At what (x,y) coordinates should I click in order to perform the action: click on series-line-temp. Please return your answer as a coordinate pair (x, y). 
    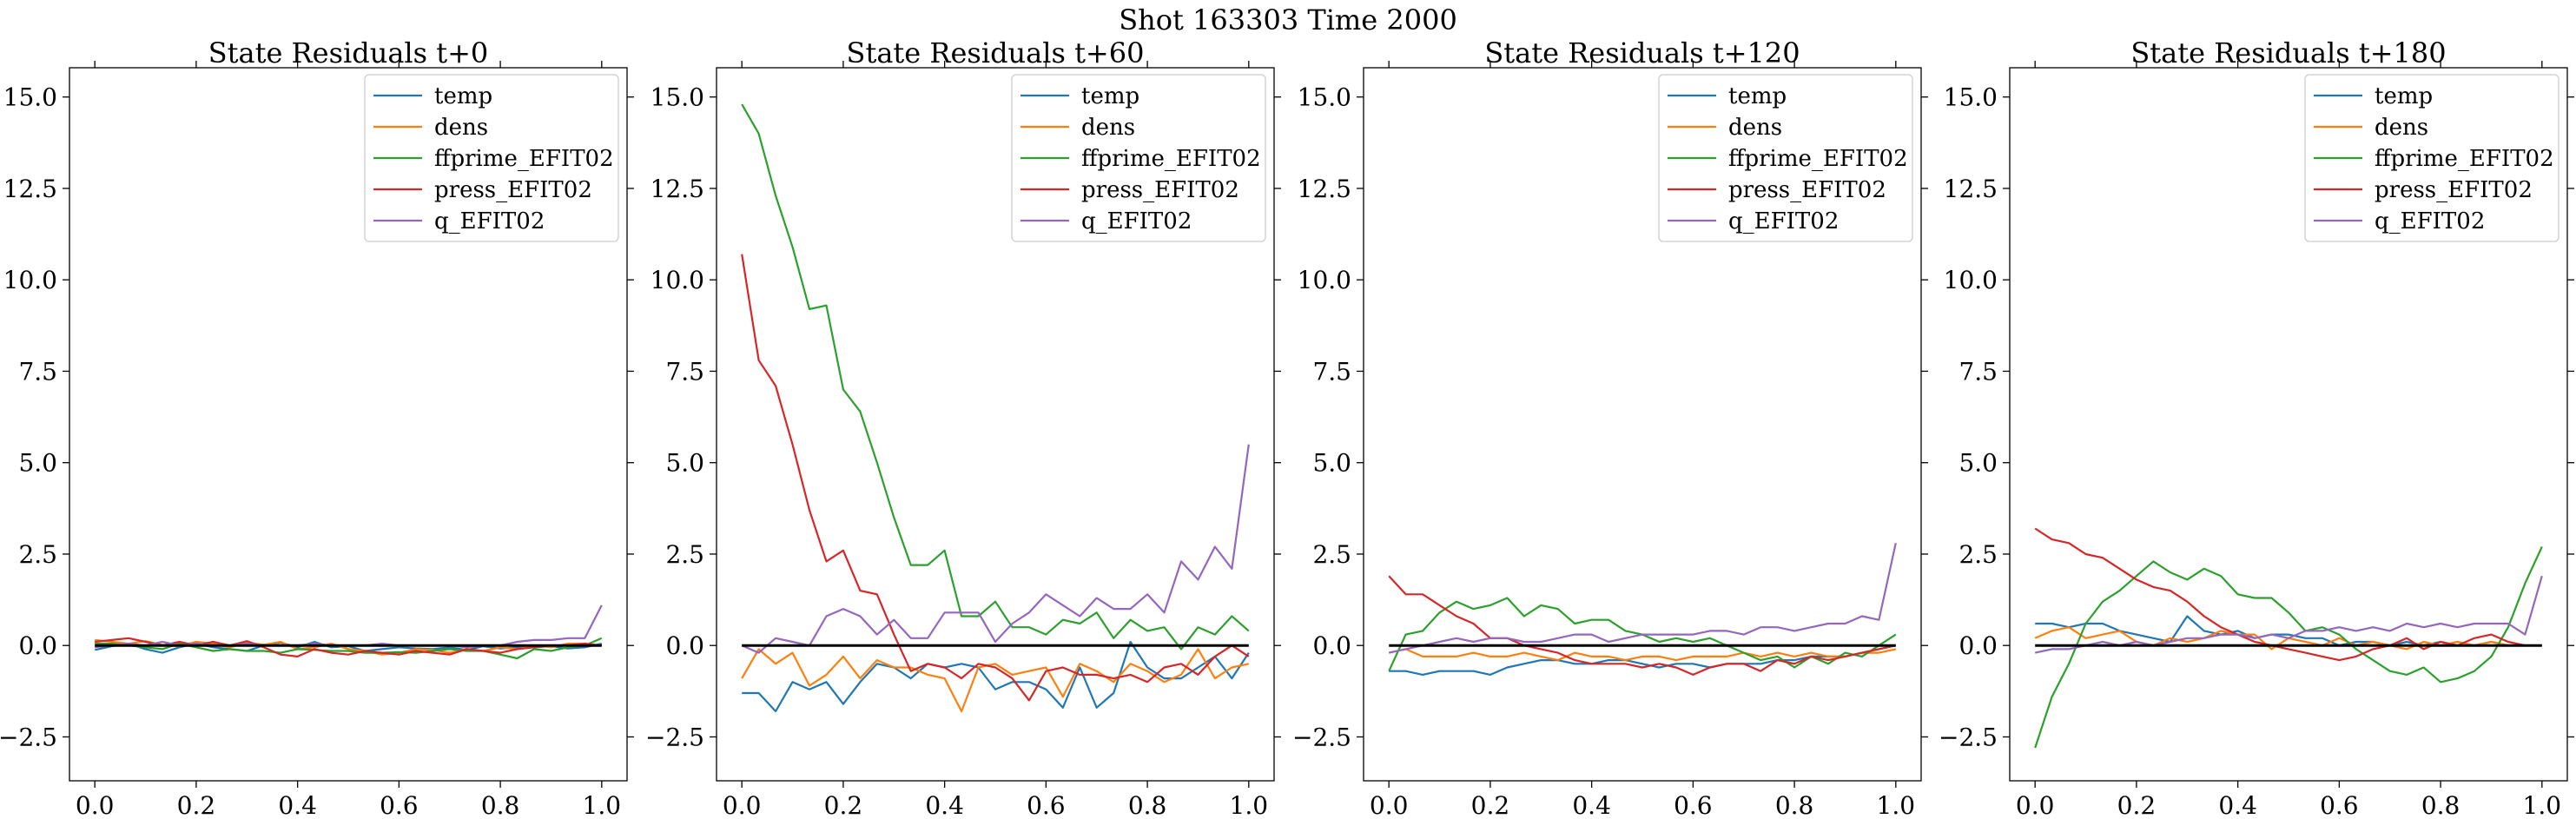
    Looking at the image, I should click on (996, 676).